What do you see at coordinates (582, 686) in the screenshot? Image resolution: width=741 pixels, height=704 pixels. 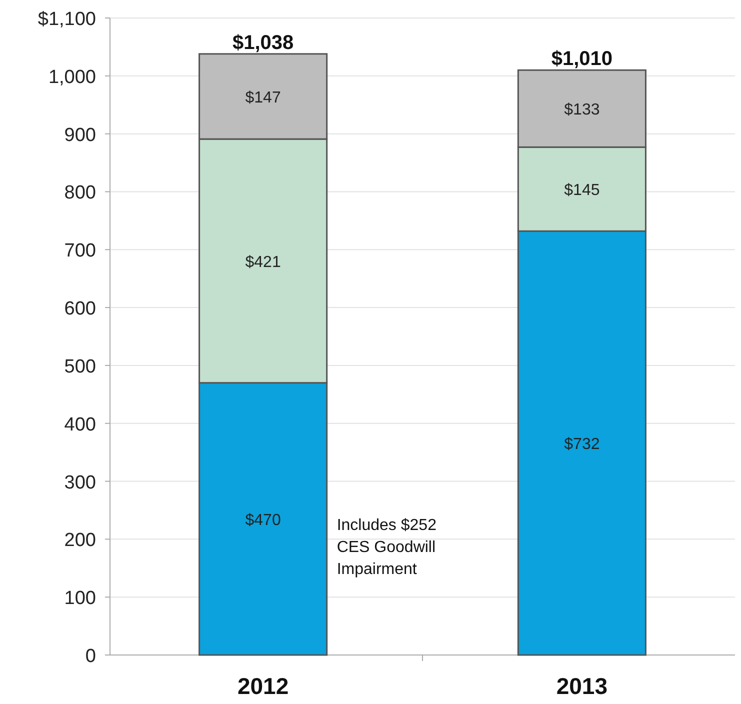 I see `x-tick-label: 2013` at bounding box center [582, 686].